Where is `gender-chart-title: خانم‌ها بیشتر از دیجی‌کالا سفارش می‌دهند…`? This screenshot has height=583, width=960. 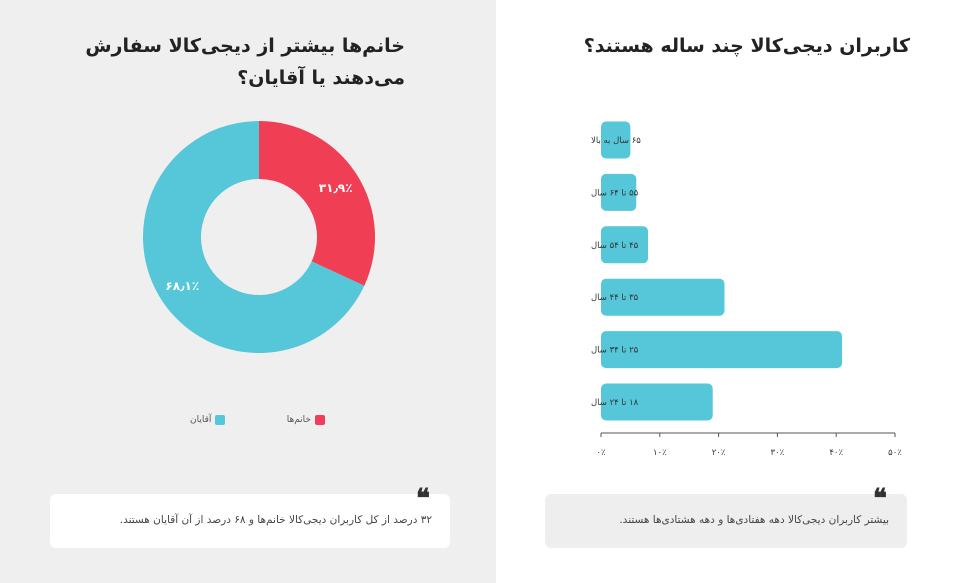 gender-chart-title: خانم‌ها بیشتر از دیجی‌کالا سفارش می‌دهند… is located at coordinates (245, 62).